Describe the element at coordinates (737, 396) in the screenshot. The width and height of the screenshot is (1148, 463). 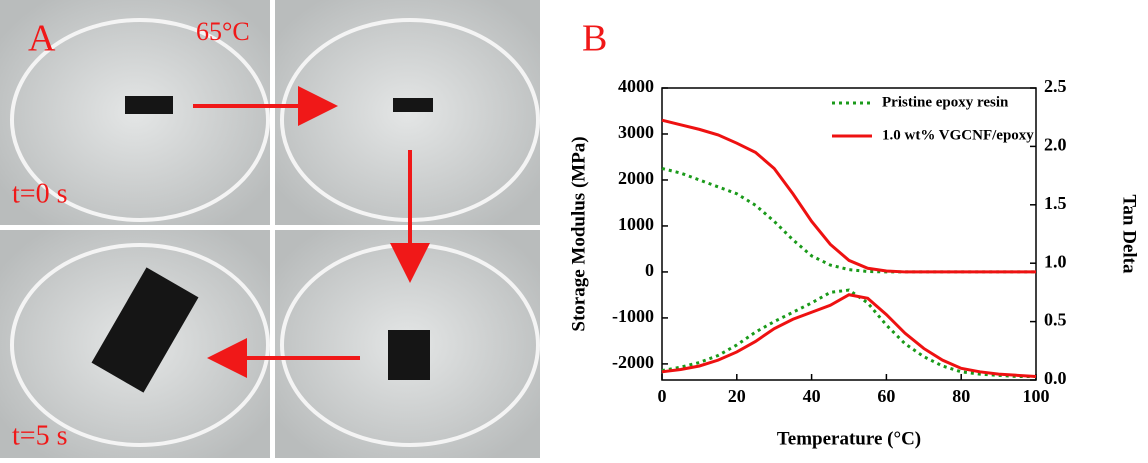
I see `x-tick-label: 20` at that location.